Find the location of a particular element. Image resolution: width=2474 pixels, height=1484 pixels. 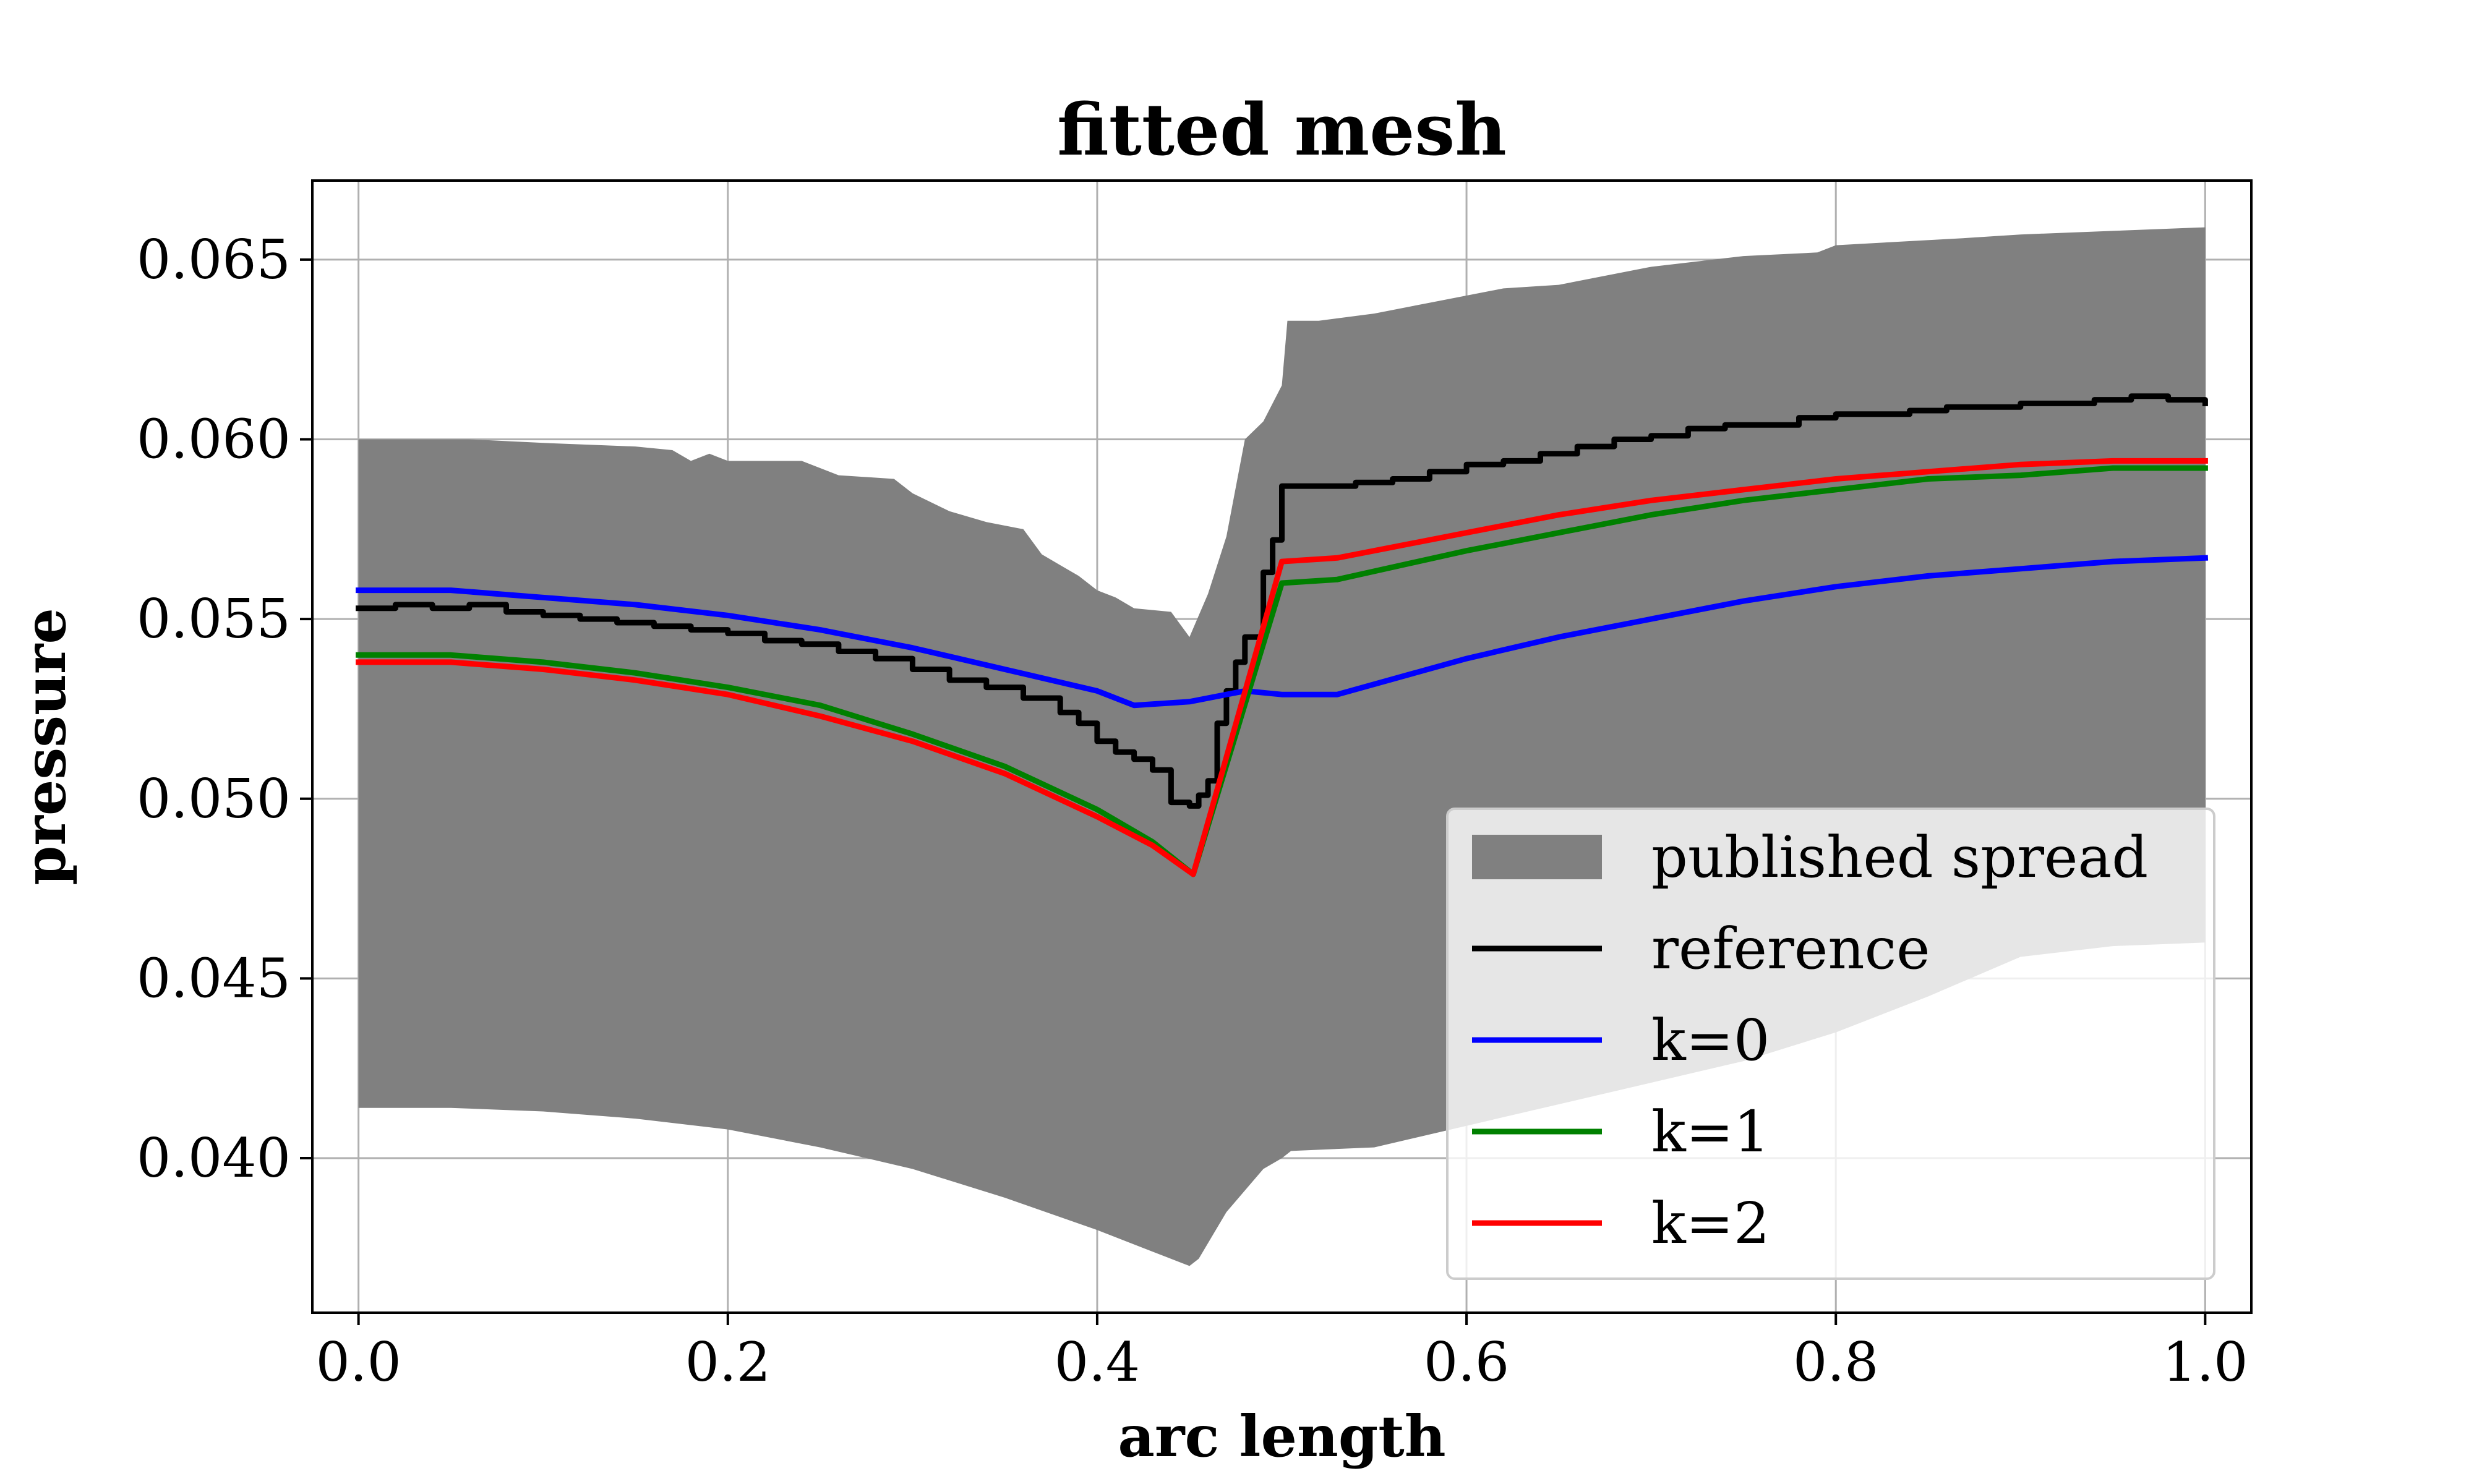

legend-label-k-1: k=1 is located at coordinates (1711, 1132).